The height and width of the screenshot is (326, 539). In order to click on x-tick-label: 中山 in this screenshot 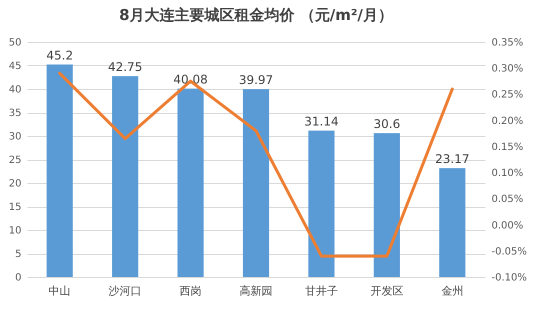, I will do `click(59, 291)`.